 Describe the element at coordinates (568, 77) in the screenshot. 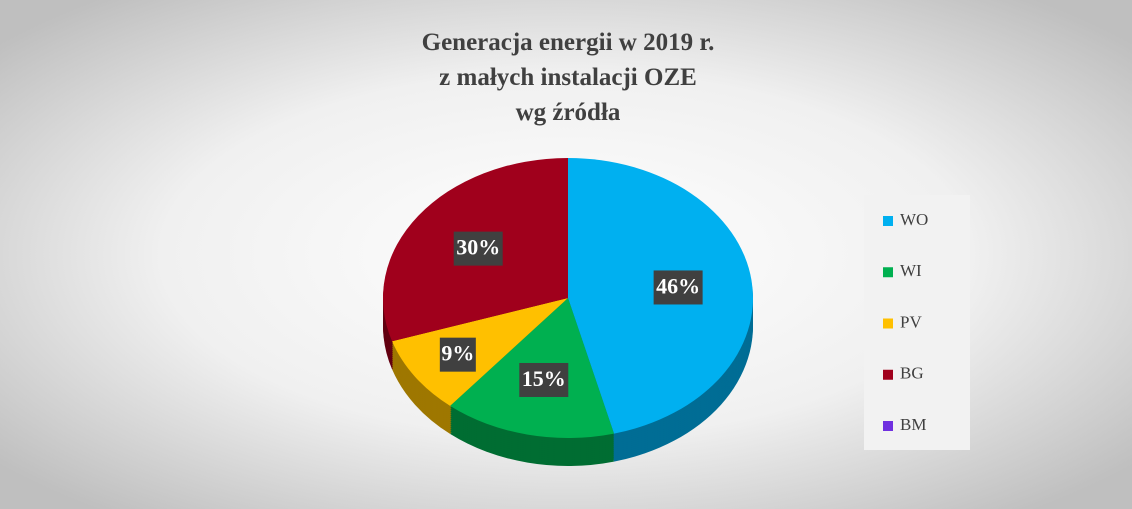

I see `chart-title: z małych instalacji OZE` at that location.